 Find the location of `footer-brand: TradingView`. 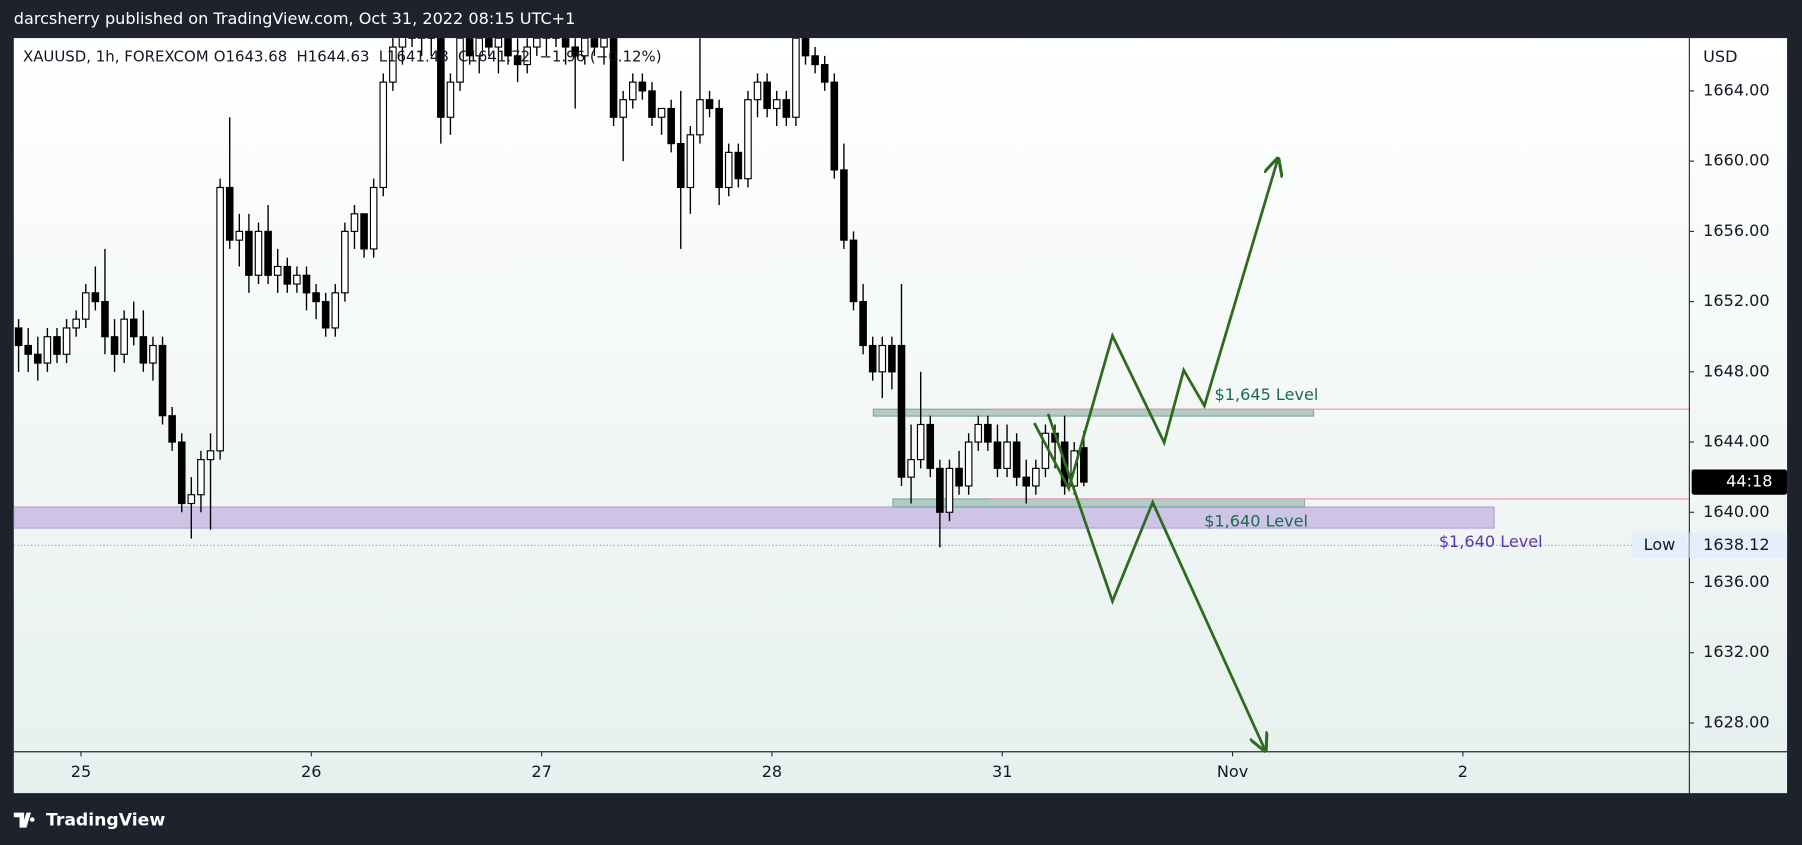

footer-brand: TradingView is located at coordinates (105, 821).